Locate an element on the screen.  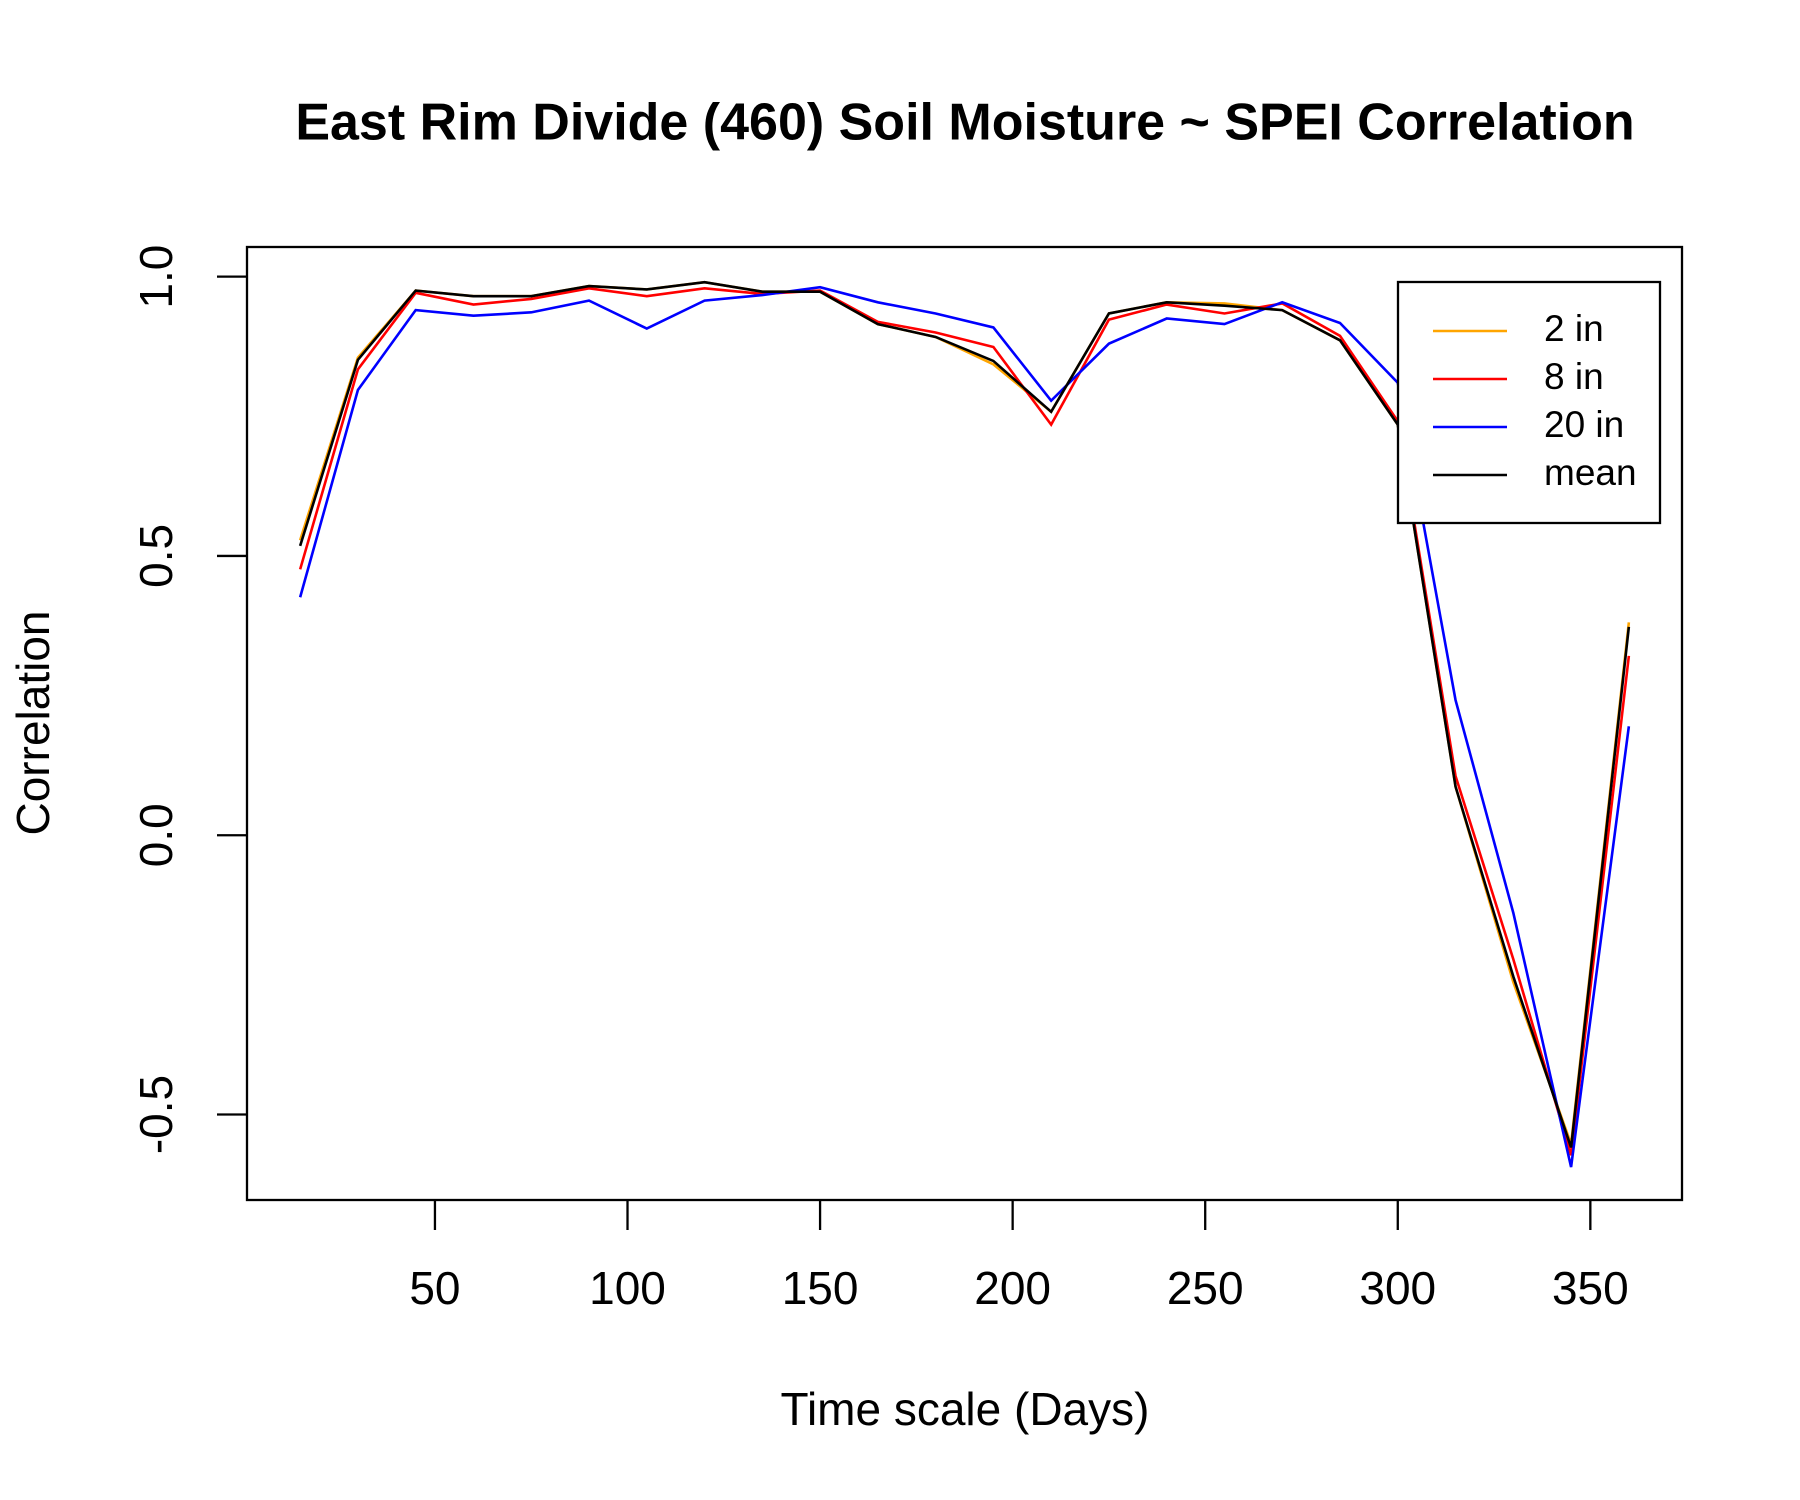
x-tick-label: 100 is located at coordinates (627, 1288).